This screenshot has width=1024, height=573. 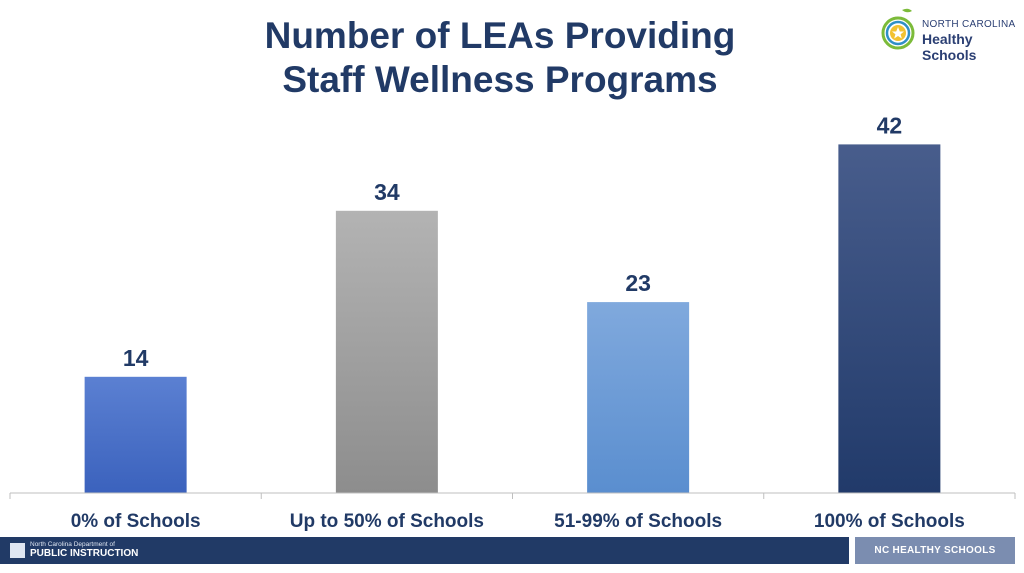 I want to click on logo-line-2: Healthy Schools, so click(x=949, y=47).